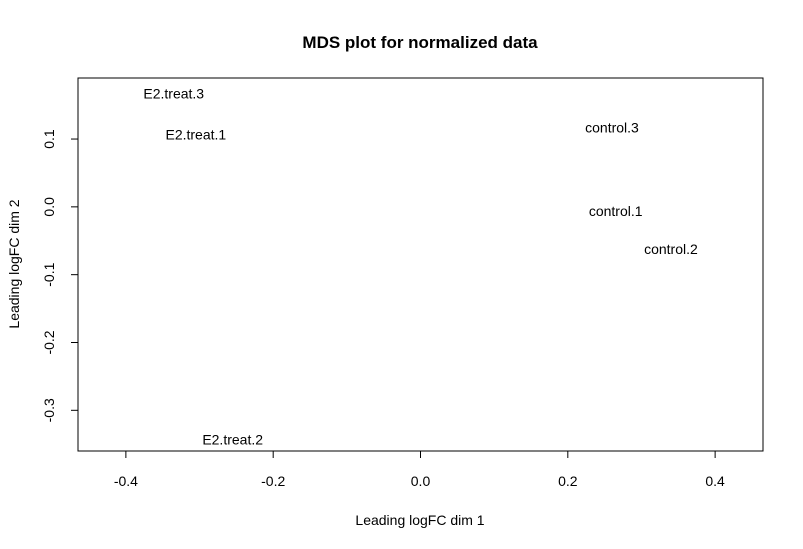 The height and width of the screenshot is (549, 803). What do you see at coordinates (60, 275) in the screenshot?
I see `y-axis: -0.3 -0.2 -0.1 0.0 0.1` at bounding box center [60, 275].